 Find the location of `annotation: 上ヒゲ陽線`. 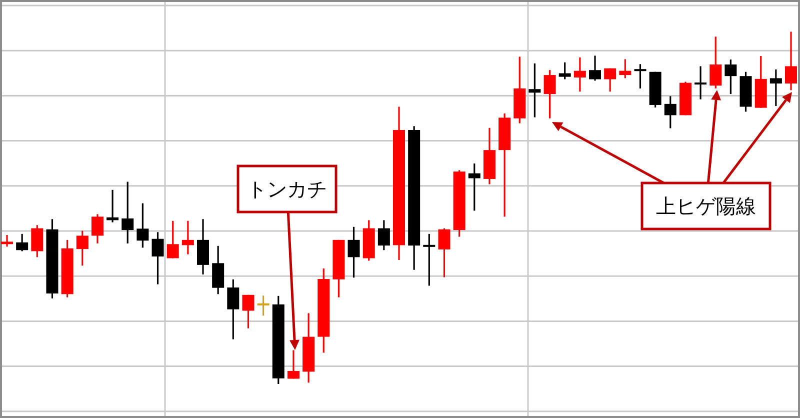

annotation: 上ヒゲ陽線 is located at coordinates (706, 206).